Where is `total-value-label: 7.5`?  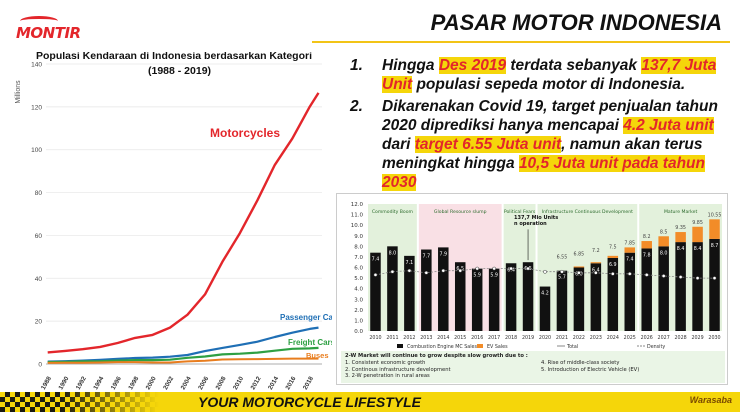
total-value-label: 7.5 is located at coordinates (613, 248).